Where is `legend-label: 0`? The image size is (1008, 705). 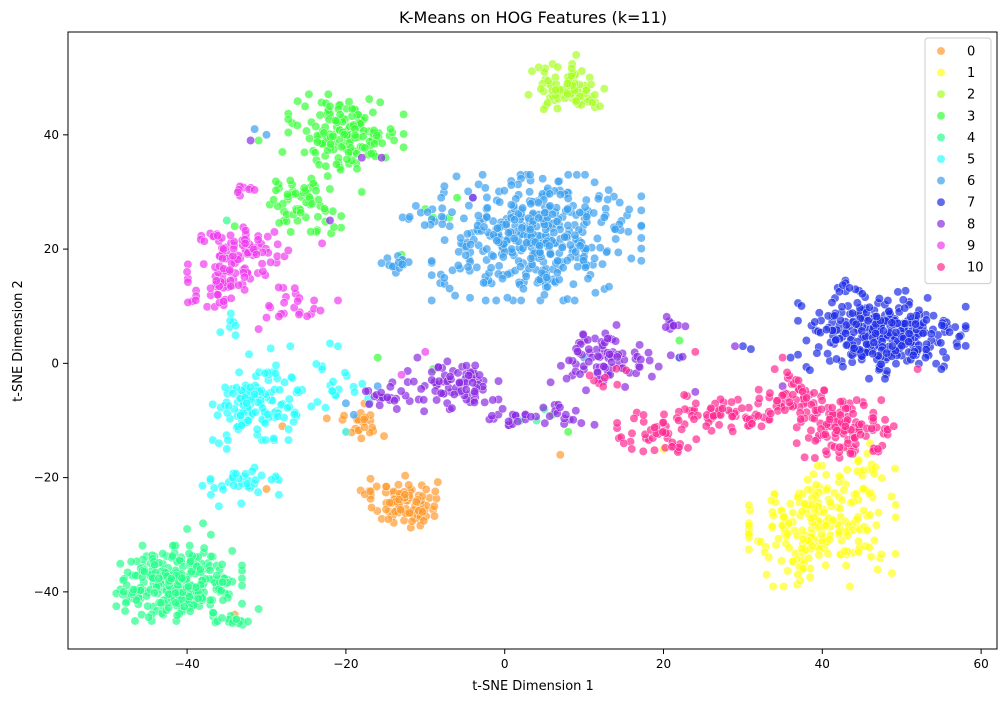 legend-label: 0 is located at coordinates (971, 52).